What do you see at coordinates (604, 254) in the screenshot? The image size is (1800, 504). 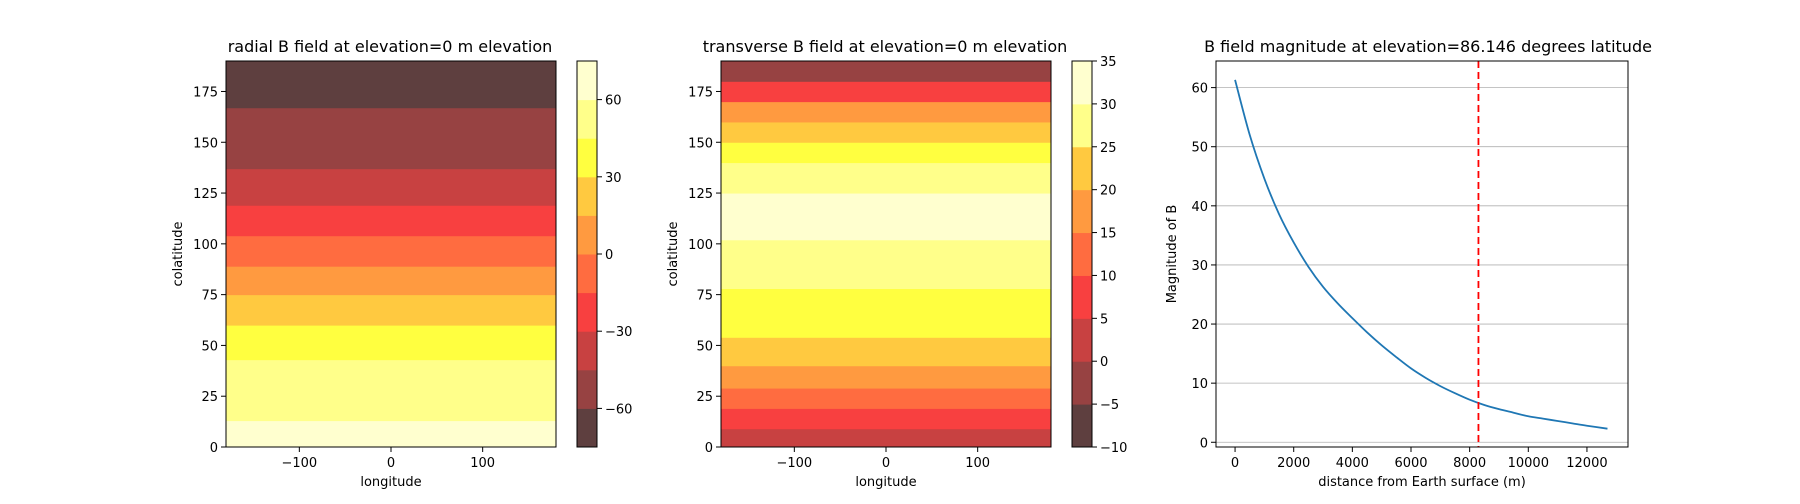 I see `radial-field-colorbar: −60 −30 0 30 60` at bounding box center [604, 254].